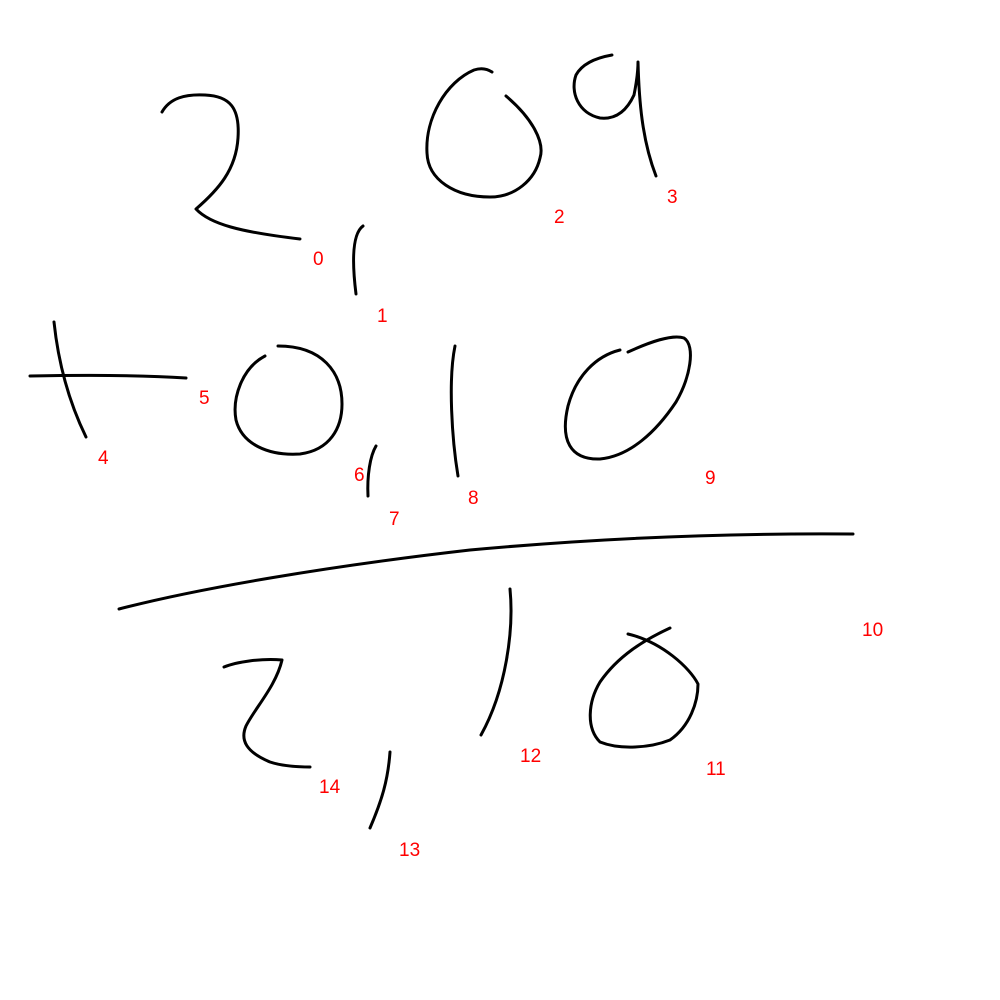 The width and height of the screenshot is (1000, 1000). I want to click on stroke-label-0: 0, so click(318, 259).